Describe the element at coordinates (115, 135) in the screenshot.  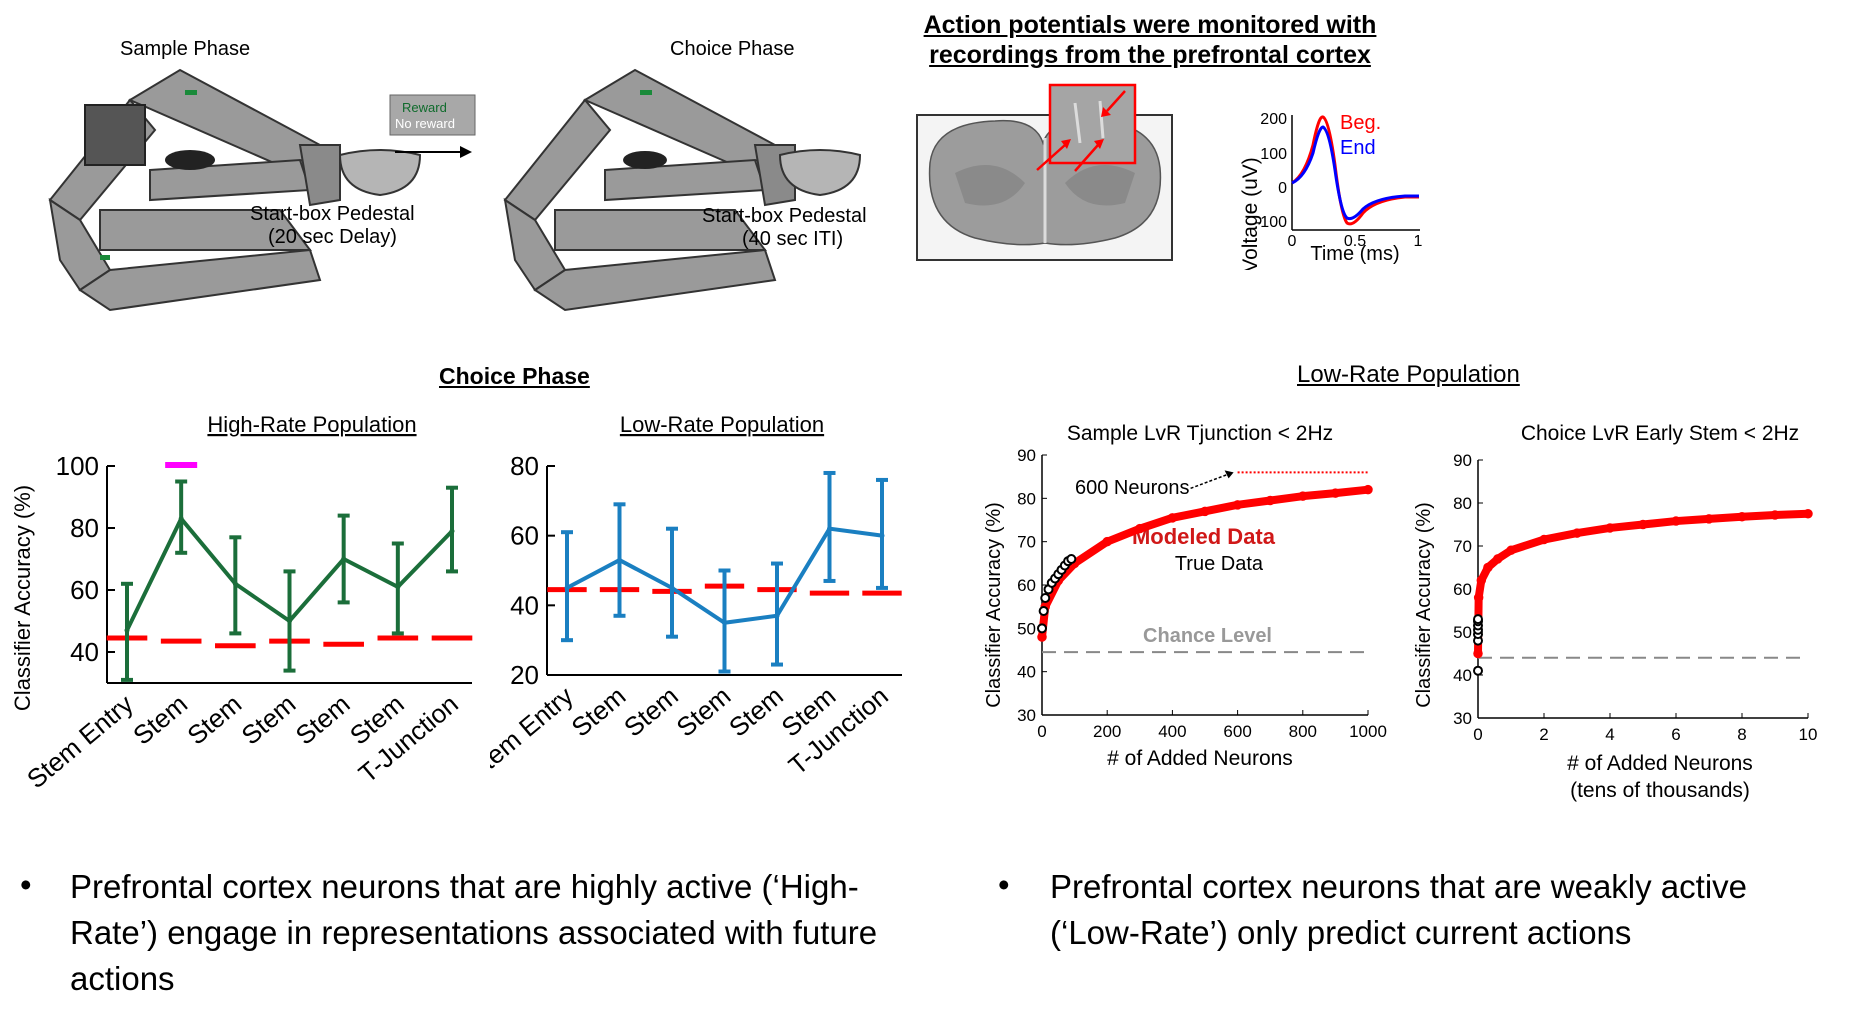
I see `sample-start-box` at that location.